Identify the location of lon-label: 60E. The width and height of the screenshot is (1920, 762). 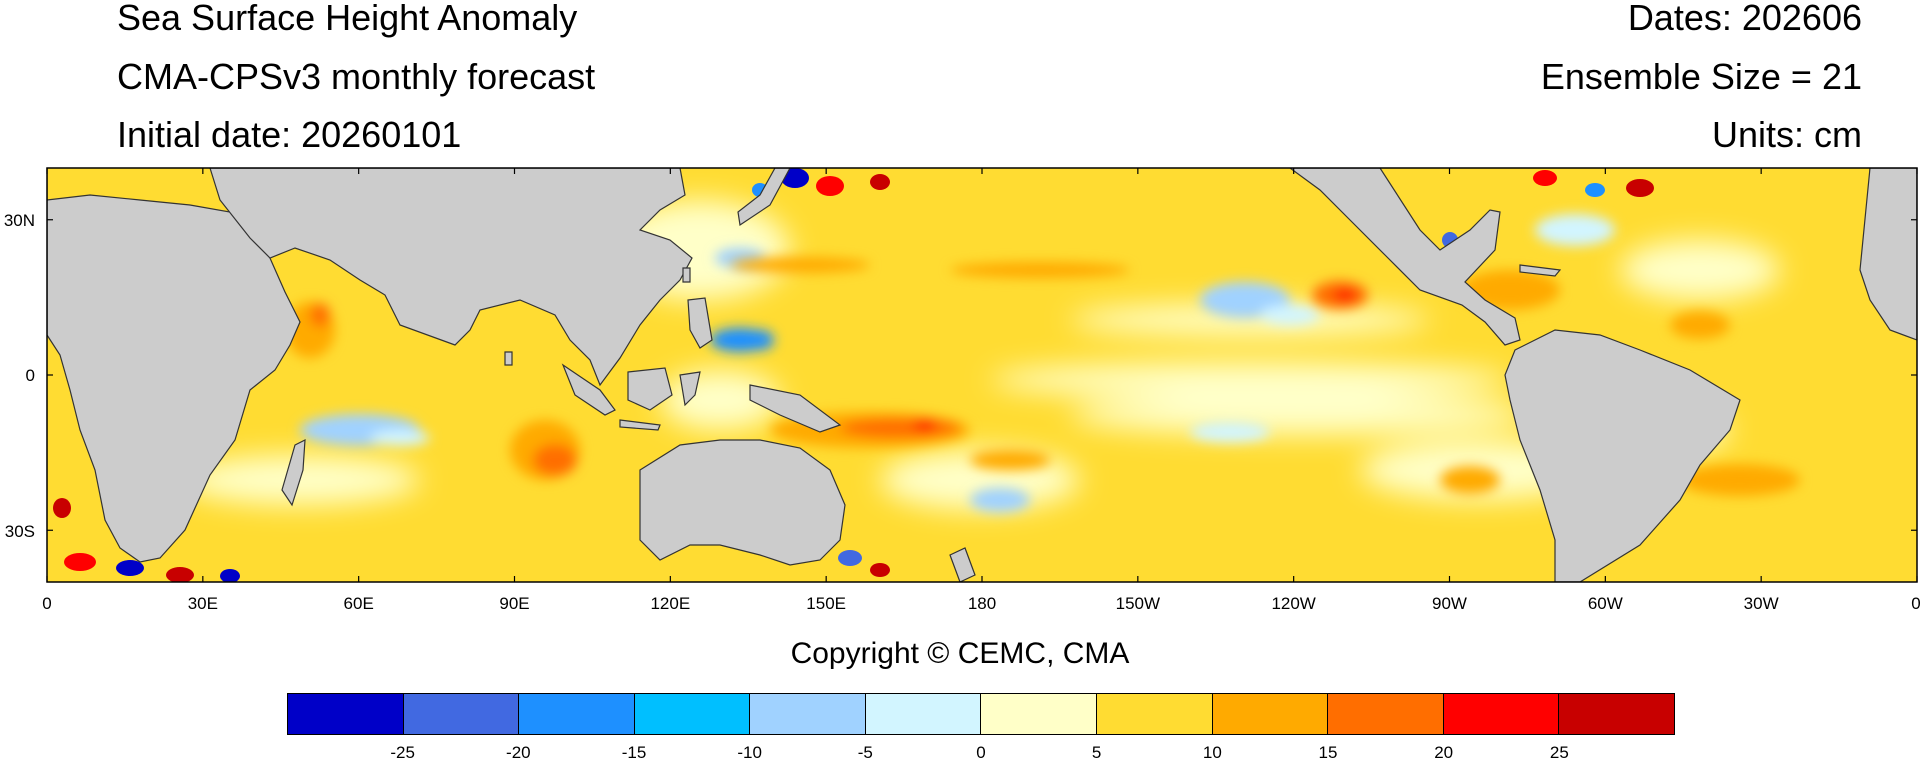
(358, 603).